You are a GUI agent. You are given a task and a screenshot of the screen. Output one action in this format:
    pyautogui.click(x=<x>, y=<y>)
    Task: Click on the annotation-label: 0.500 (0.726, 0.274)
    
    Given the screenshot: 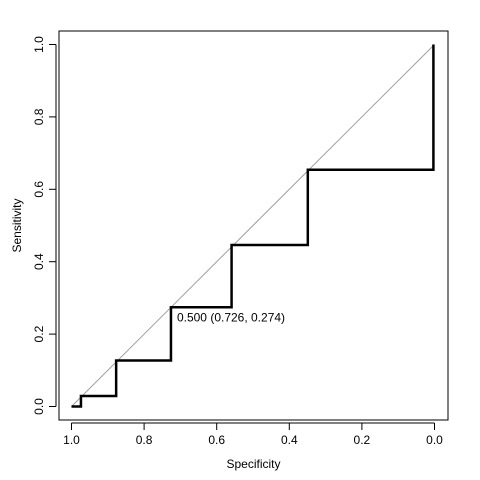 What is the action you would take?
    pyautogui.click(x=231, y=317)
    